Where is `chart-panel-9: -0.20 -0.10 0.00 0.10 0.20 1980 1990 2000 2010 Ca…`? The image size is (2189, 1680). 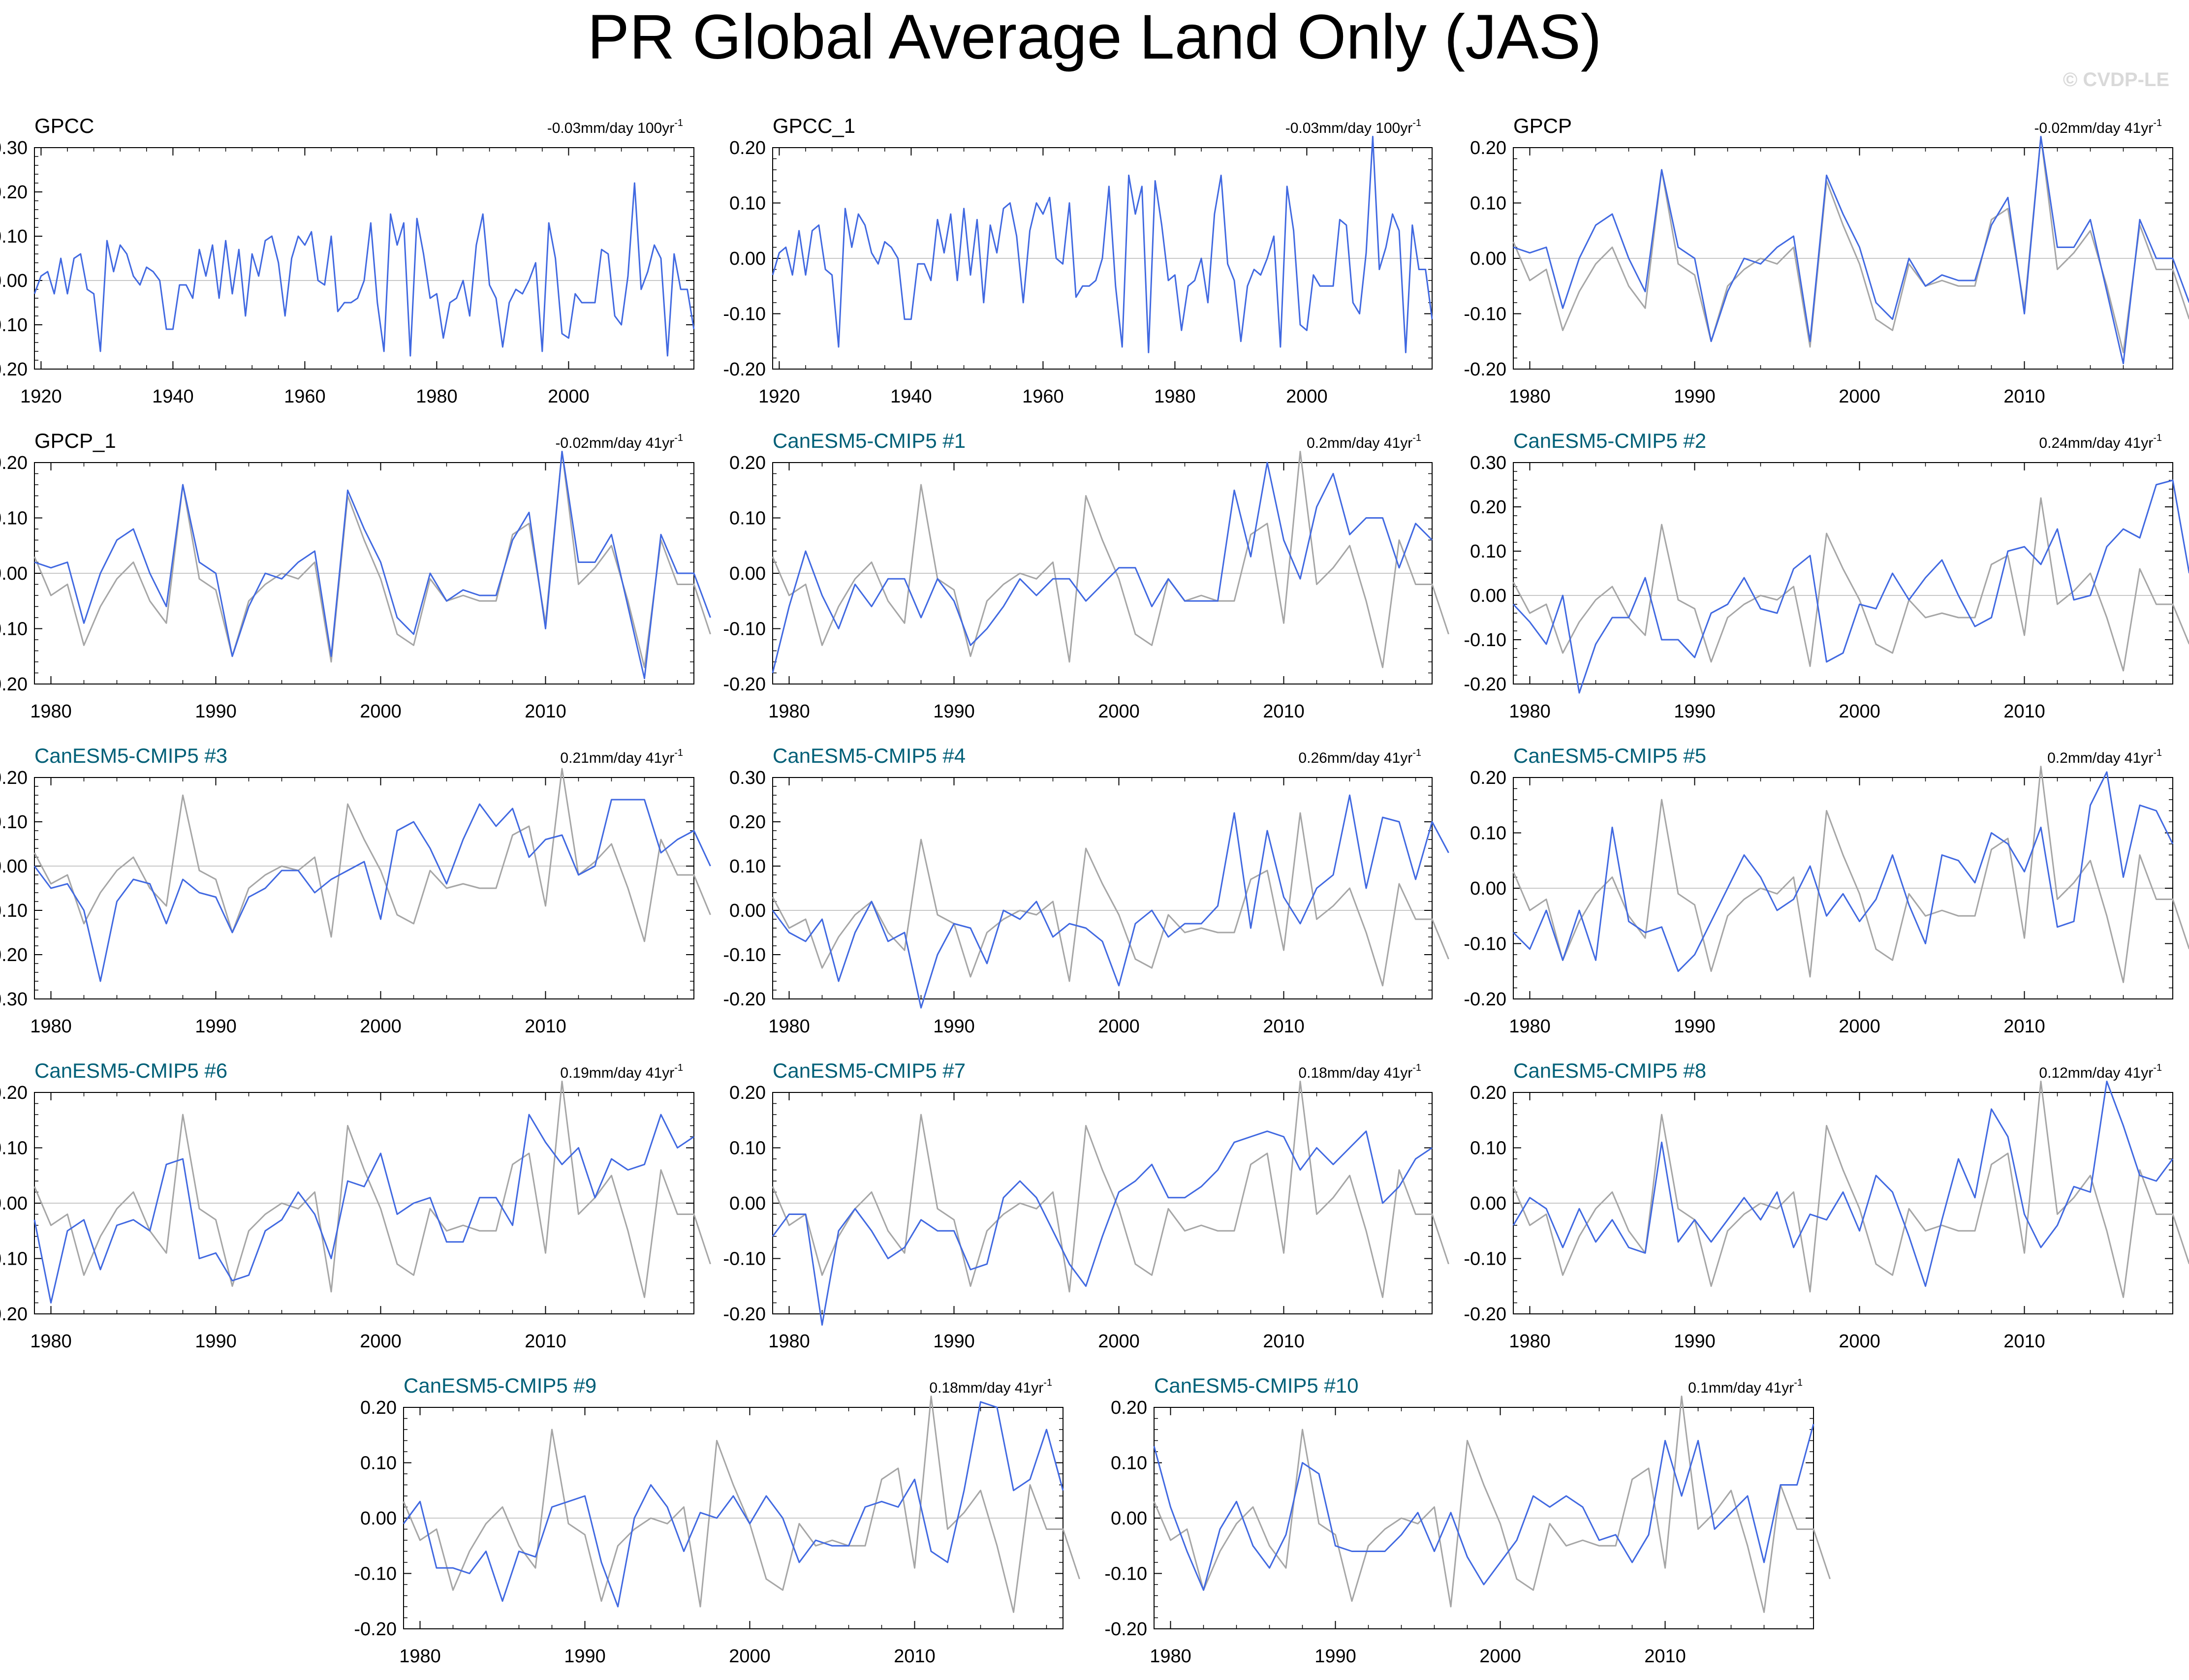
chart-panel-9: -0.20 -0.10 0.00 0.10 0.20 1980 1990 2000 2010 Ca… is located at coordinates (1826, 890).